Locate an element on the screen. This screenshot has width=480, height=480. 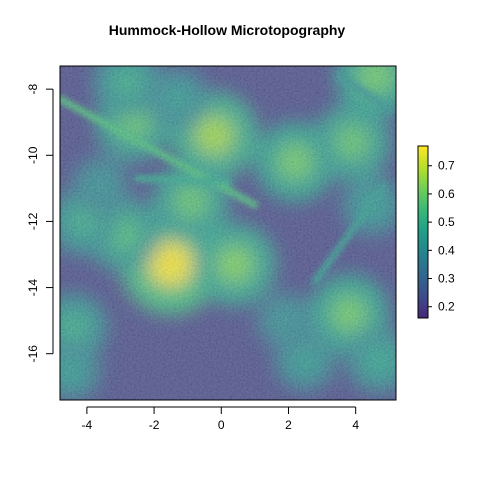
x-tick-label: 2 is located at coordinates (288, 425).